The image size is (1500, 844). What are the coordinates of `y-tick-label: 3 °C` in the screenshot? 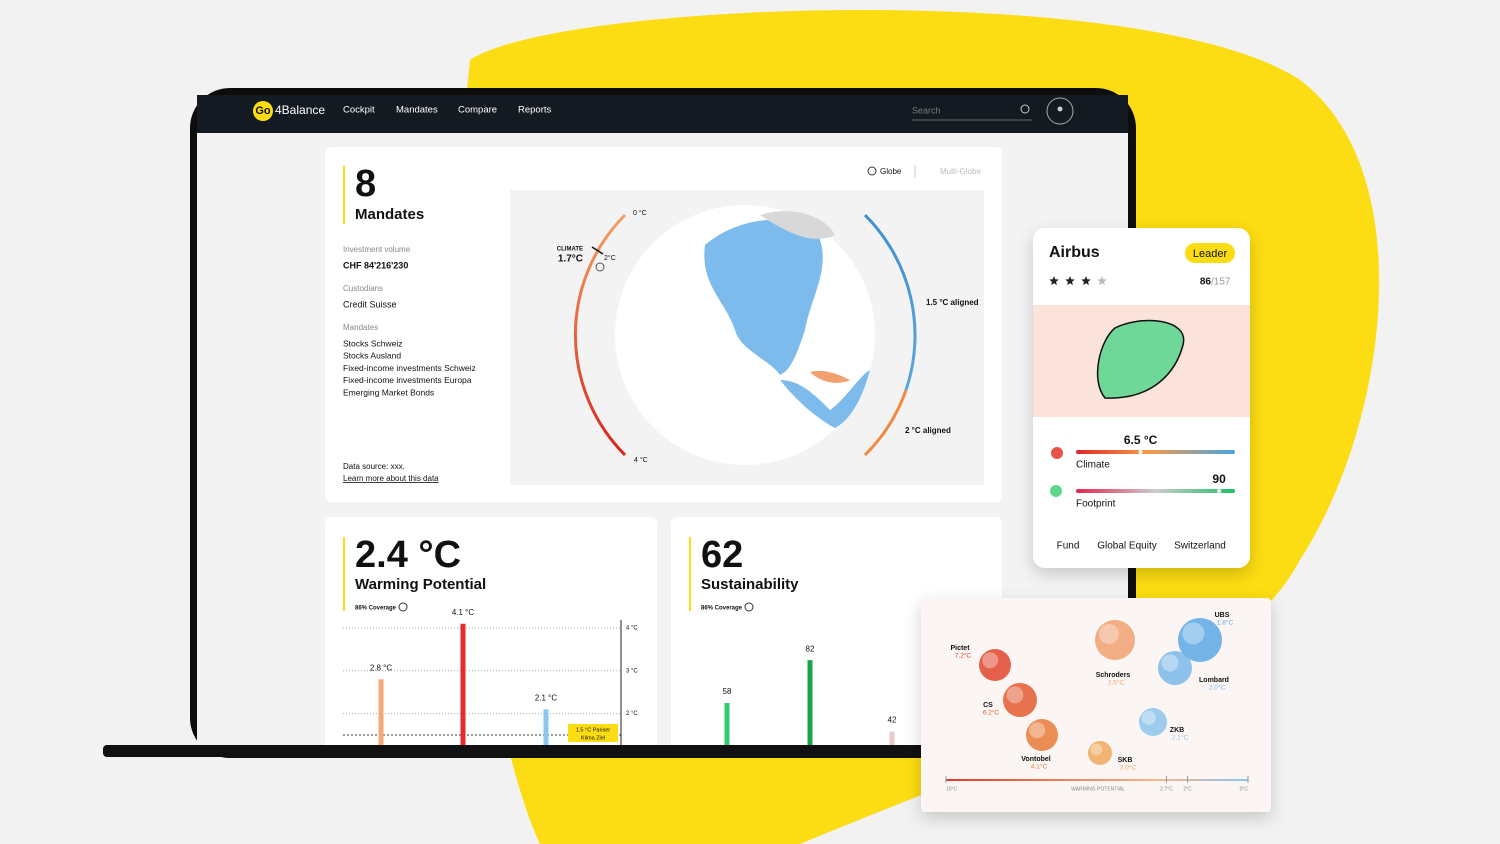 It's located at (632, 671).